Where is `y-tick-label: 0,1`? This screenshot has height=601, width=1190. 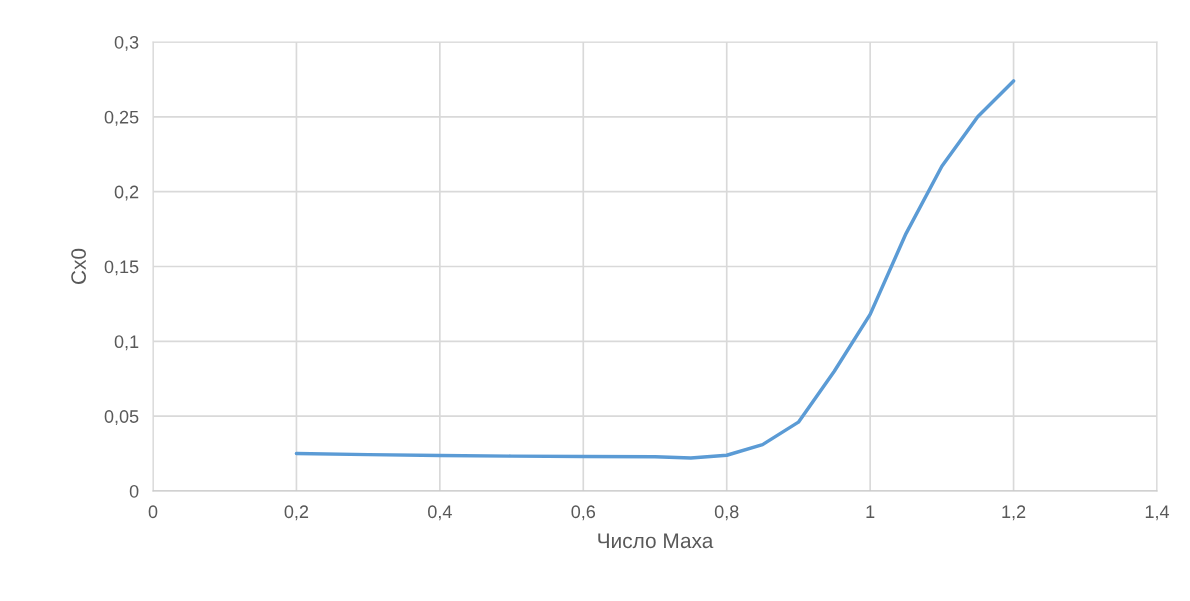
y-tick-label: 0,1 is located at coordinates (126, 343).